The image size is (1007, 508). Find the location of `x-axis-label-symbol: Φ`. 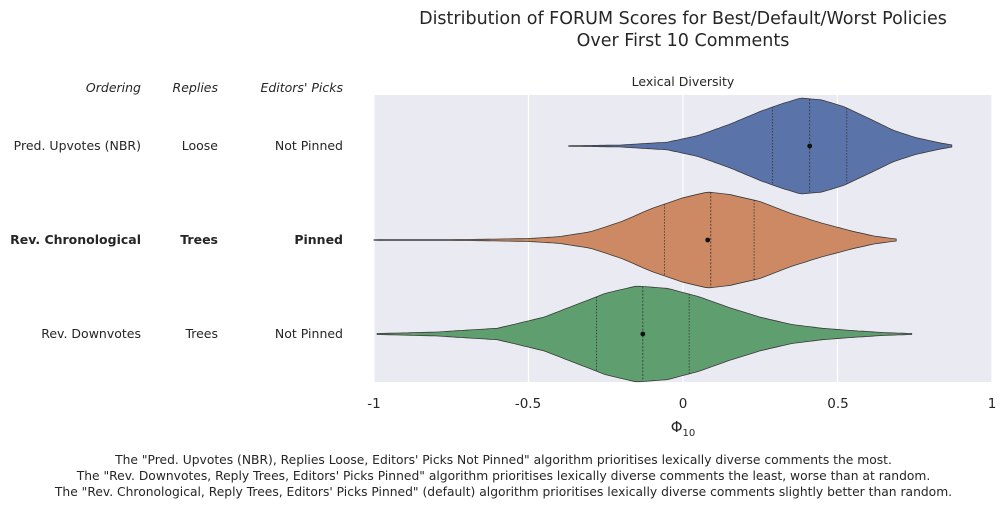

x-axis-label-symbol: Φ is located at coordinates (676, 427).